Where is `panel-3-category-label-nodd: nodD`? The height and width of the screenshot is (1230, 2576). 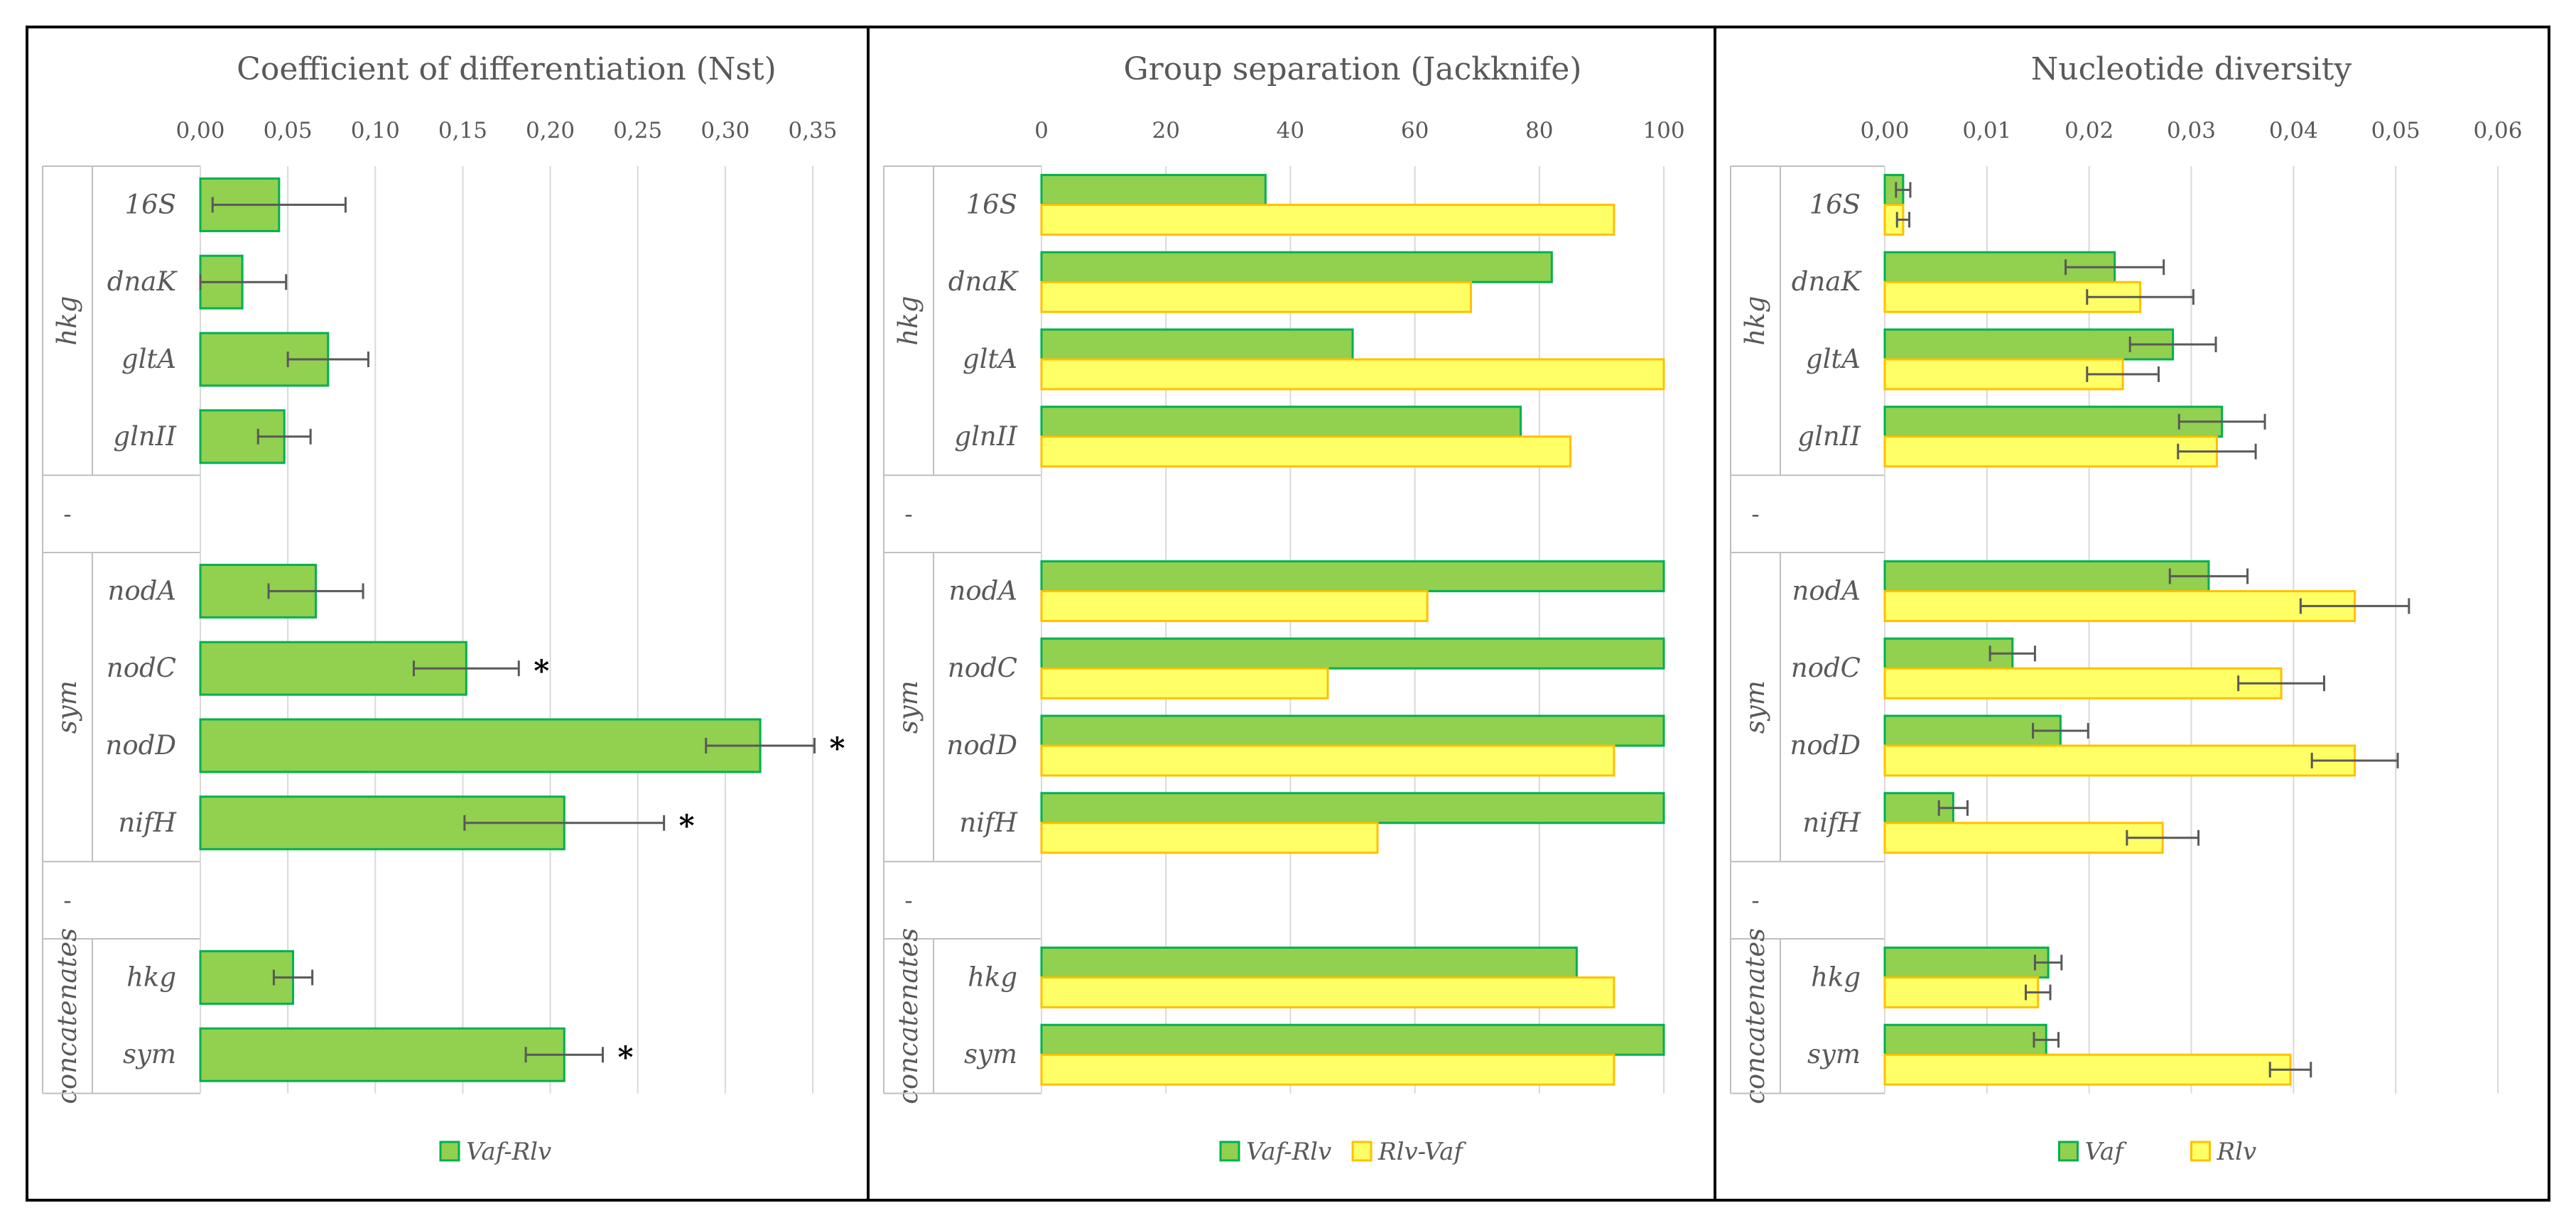 panel-3-category-label-nodd: nodD is located at coordinates (1825, 745).